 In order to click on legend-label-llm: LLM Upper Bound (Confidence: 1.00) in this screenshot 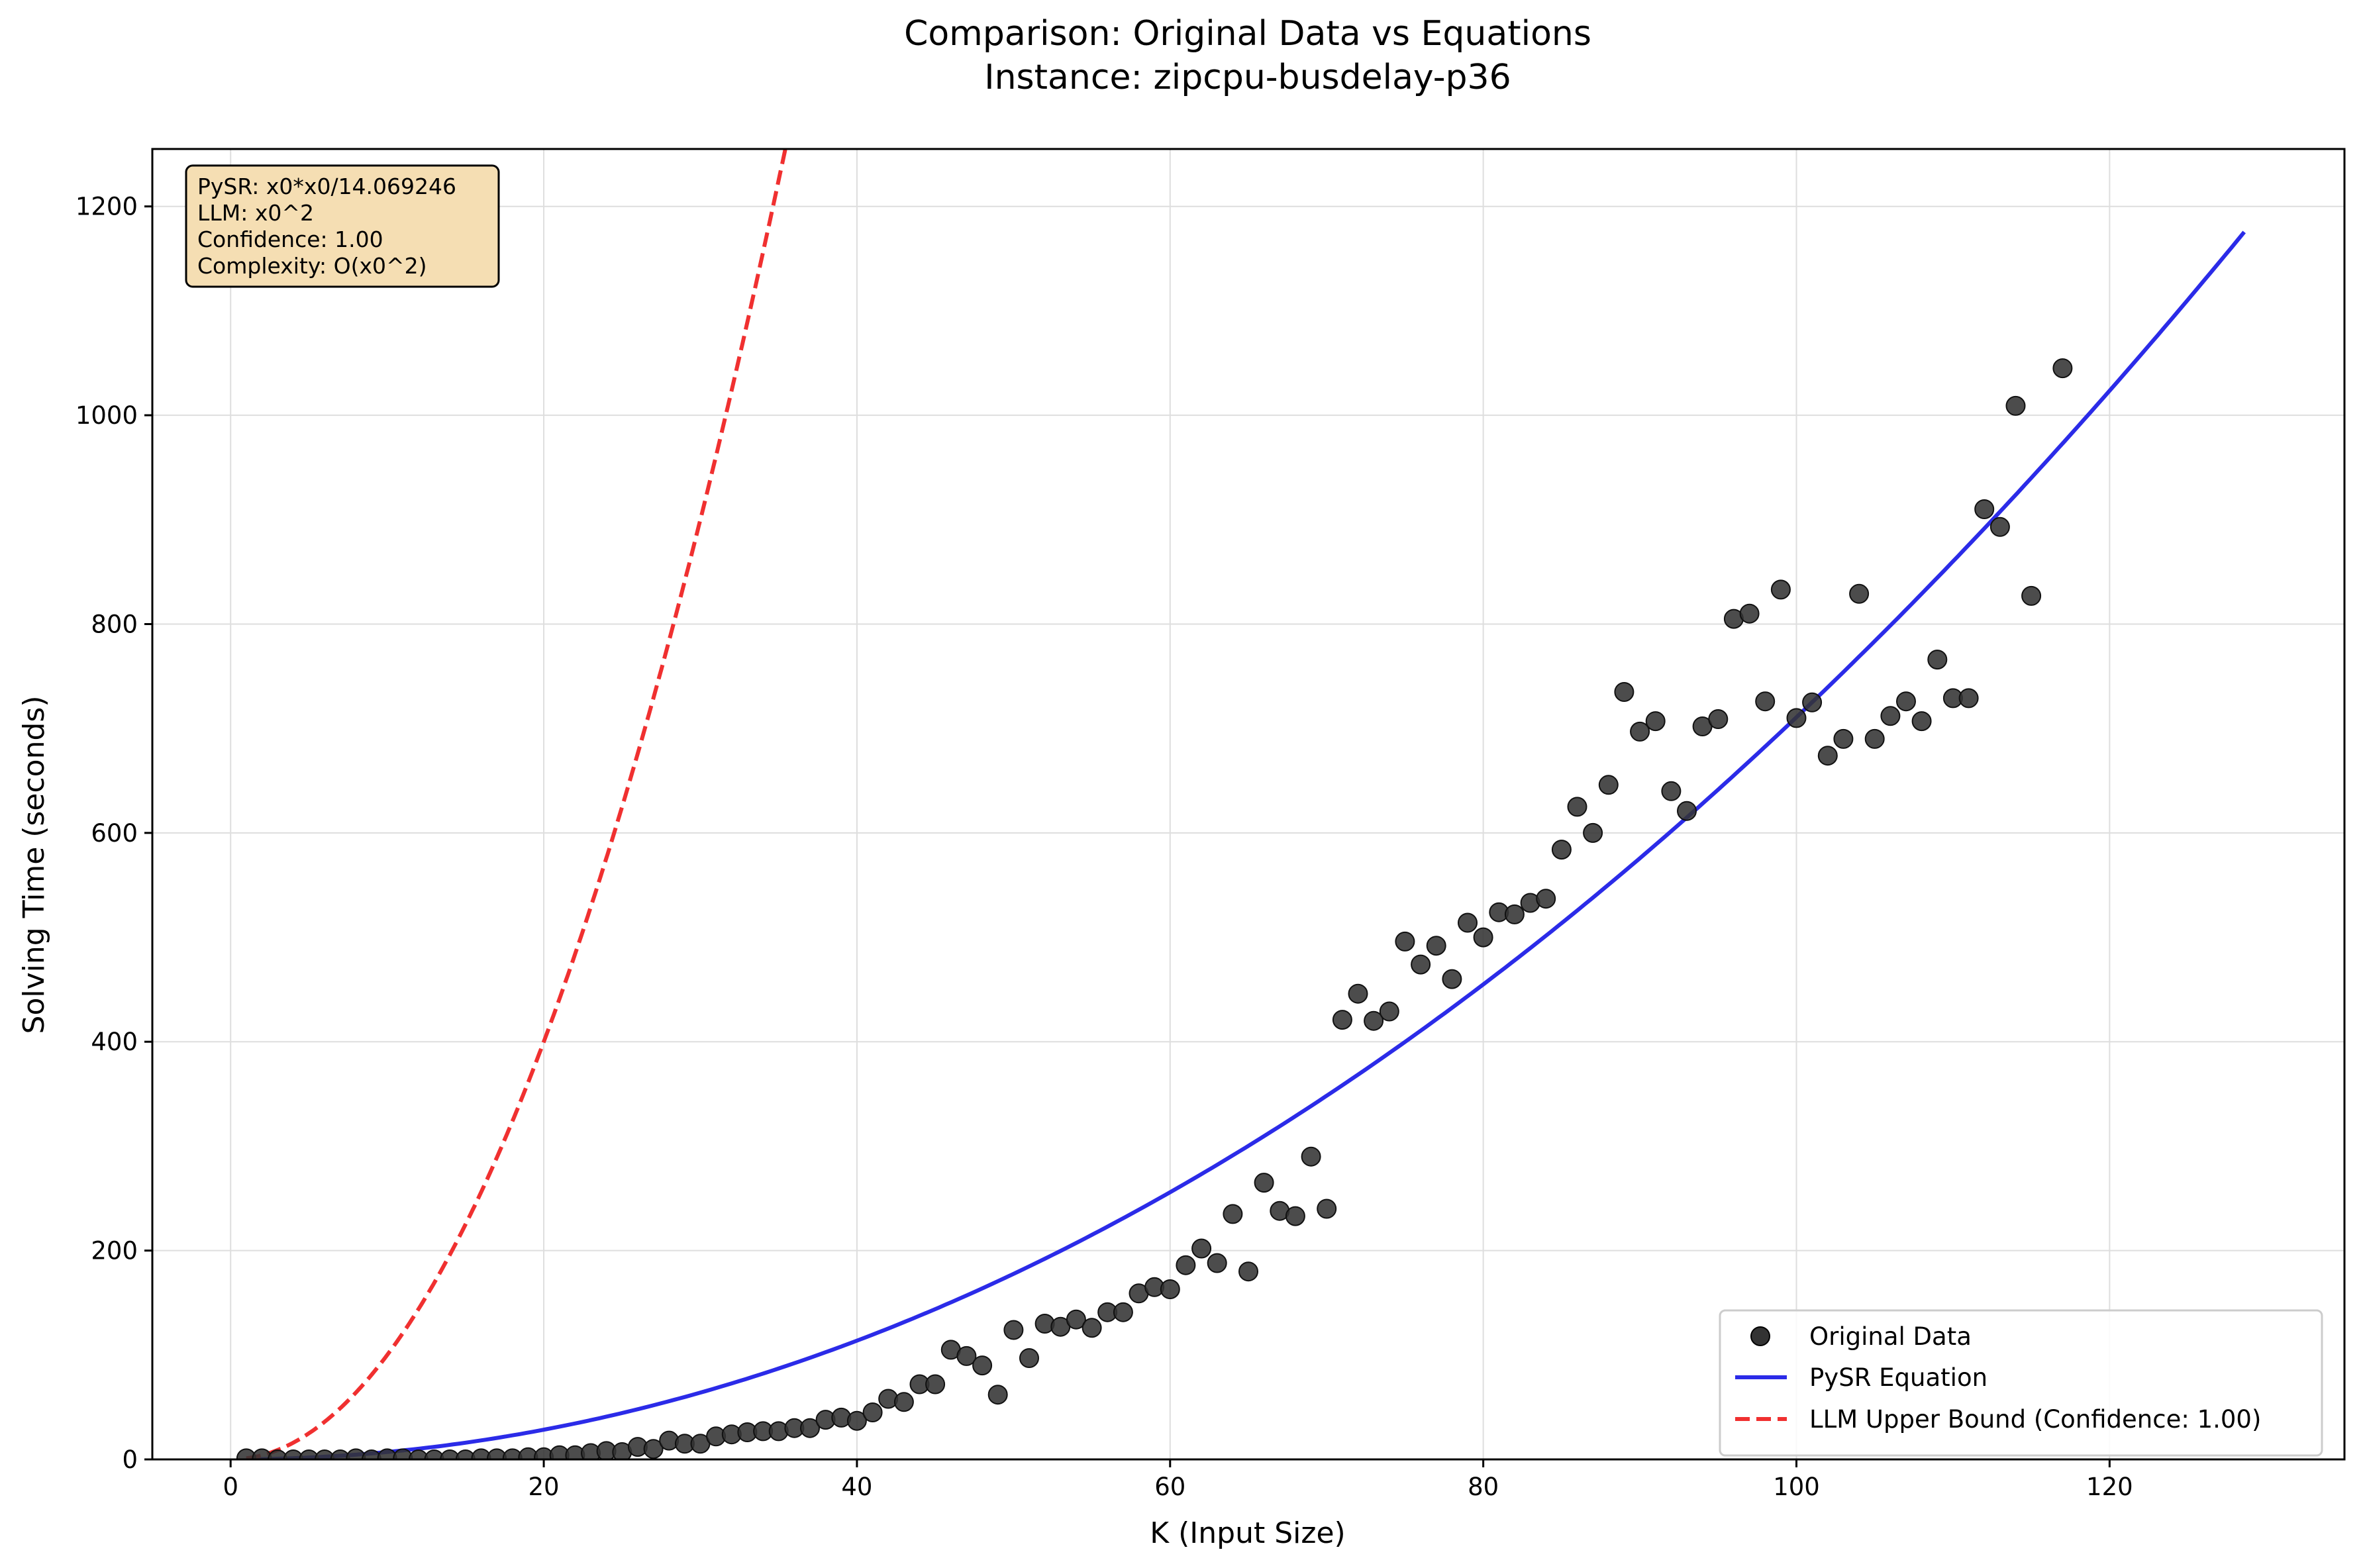, I will do `click(2035, 1419)`.